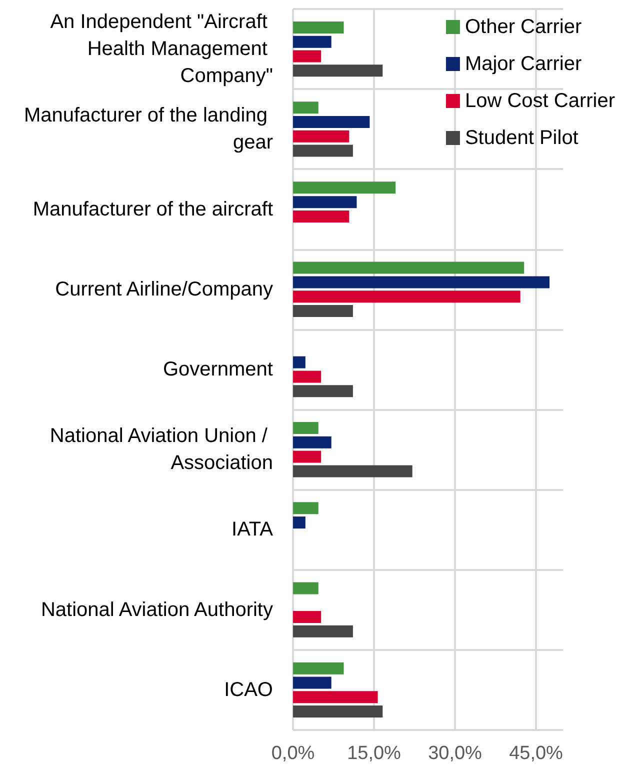 The image size is (620, 772). Describe the element at coordinates (149, 129) in the screenshot. I see `y-tick-label: Manufacturer of the landing gear` at that location.